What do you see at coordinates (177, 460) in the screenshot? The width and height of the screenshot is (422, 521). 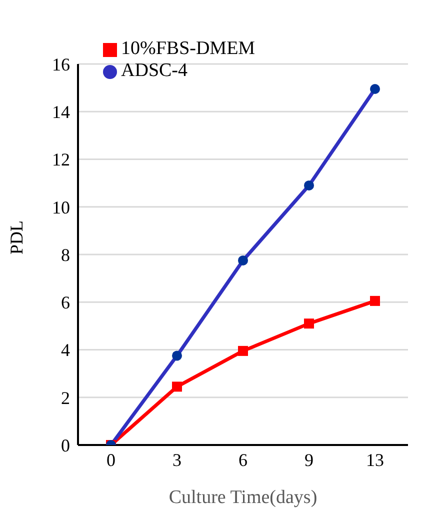 I see `x-tick-label: 3` at bounding box center [177, 460].